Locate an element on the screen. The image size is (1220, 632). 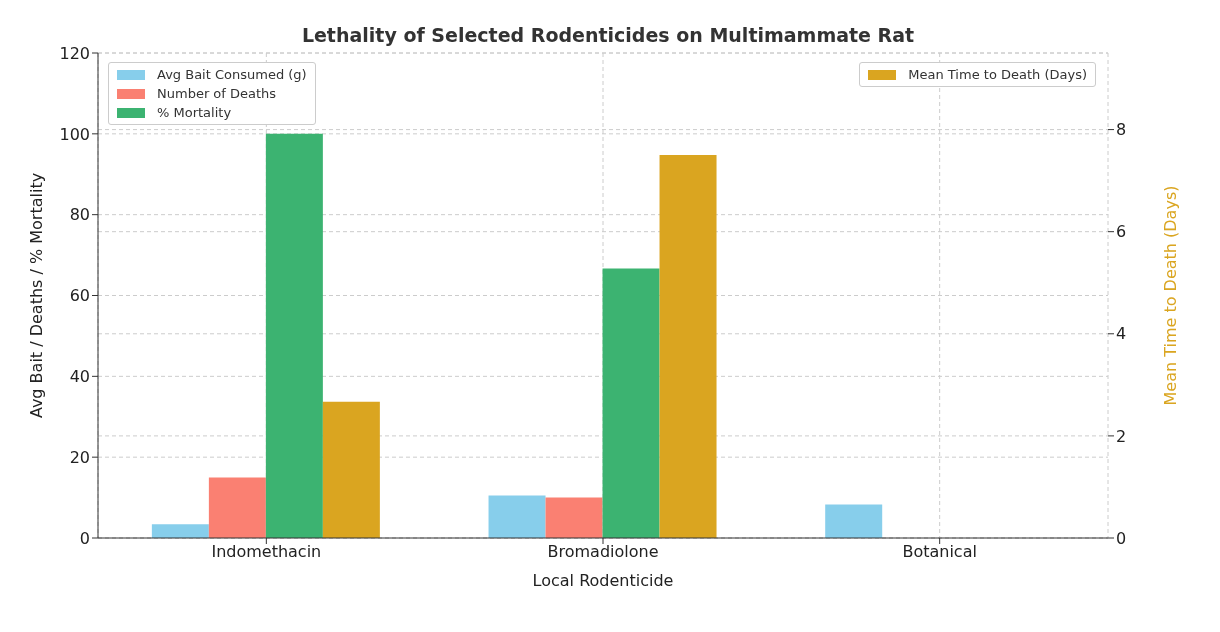
y2-tick-label: 0 is located at coordinates (1121, 538).